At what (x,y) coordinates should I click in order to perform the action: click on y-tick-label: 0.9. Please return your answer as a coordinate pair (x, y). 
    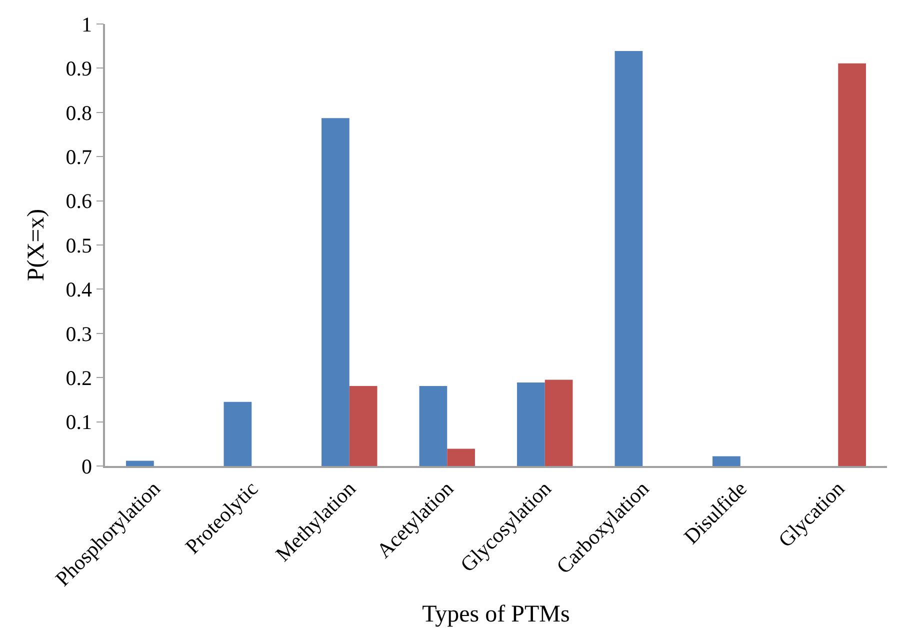
    Looking at the image, I should click on (79, 68).